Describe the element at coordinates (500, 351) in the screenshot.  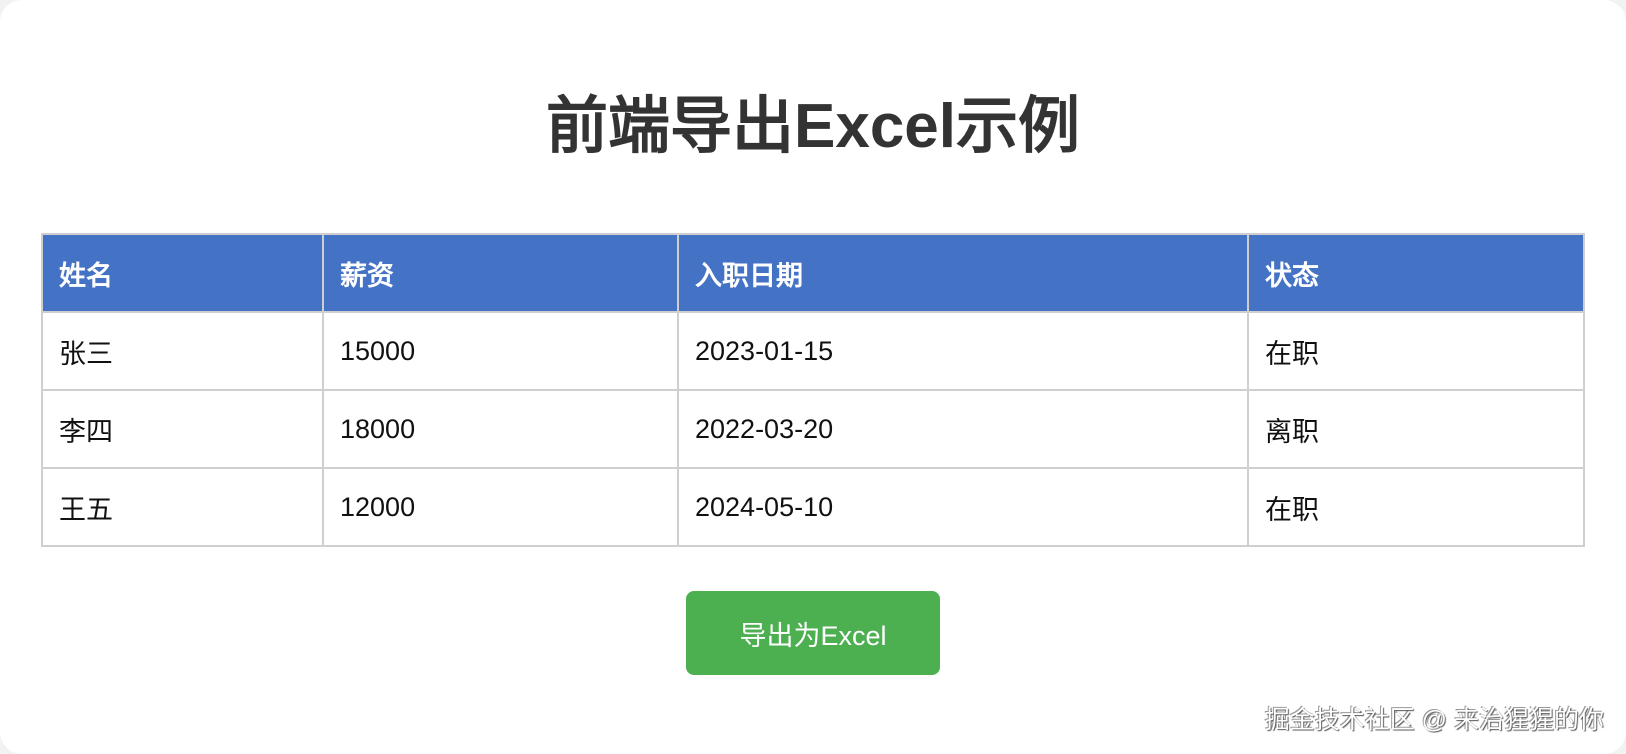
I see `cell-salary: 15000` at that location.